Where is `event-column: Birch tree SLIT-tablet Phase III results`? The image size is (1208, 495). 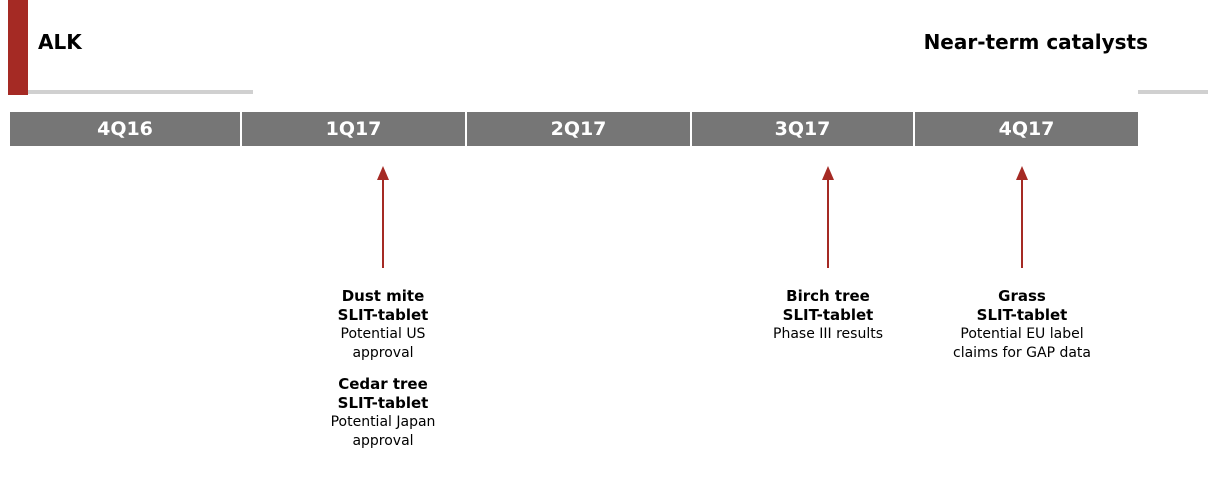
event-column: Birch tree SLIT-tablet Phase III results is located at coordinates (828, 321).